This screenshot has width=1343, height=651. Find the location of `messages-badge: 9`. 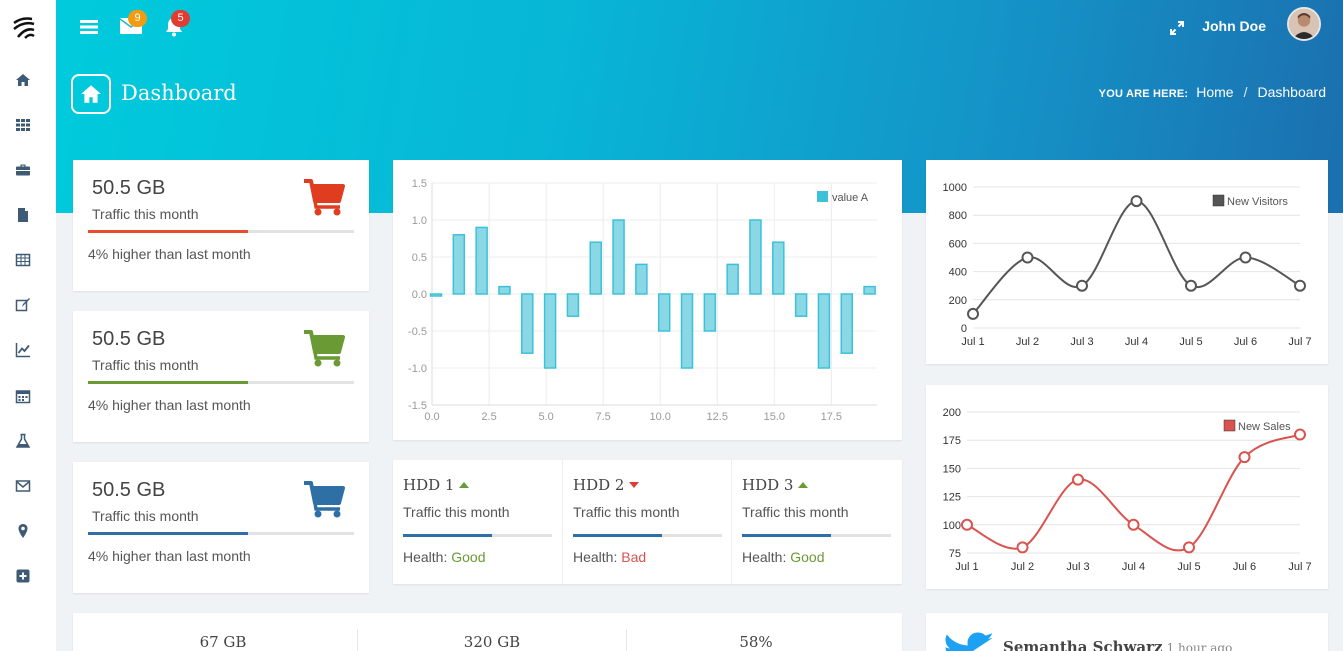

messages-badge: 9 is located at coordinates (137, 18).